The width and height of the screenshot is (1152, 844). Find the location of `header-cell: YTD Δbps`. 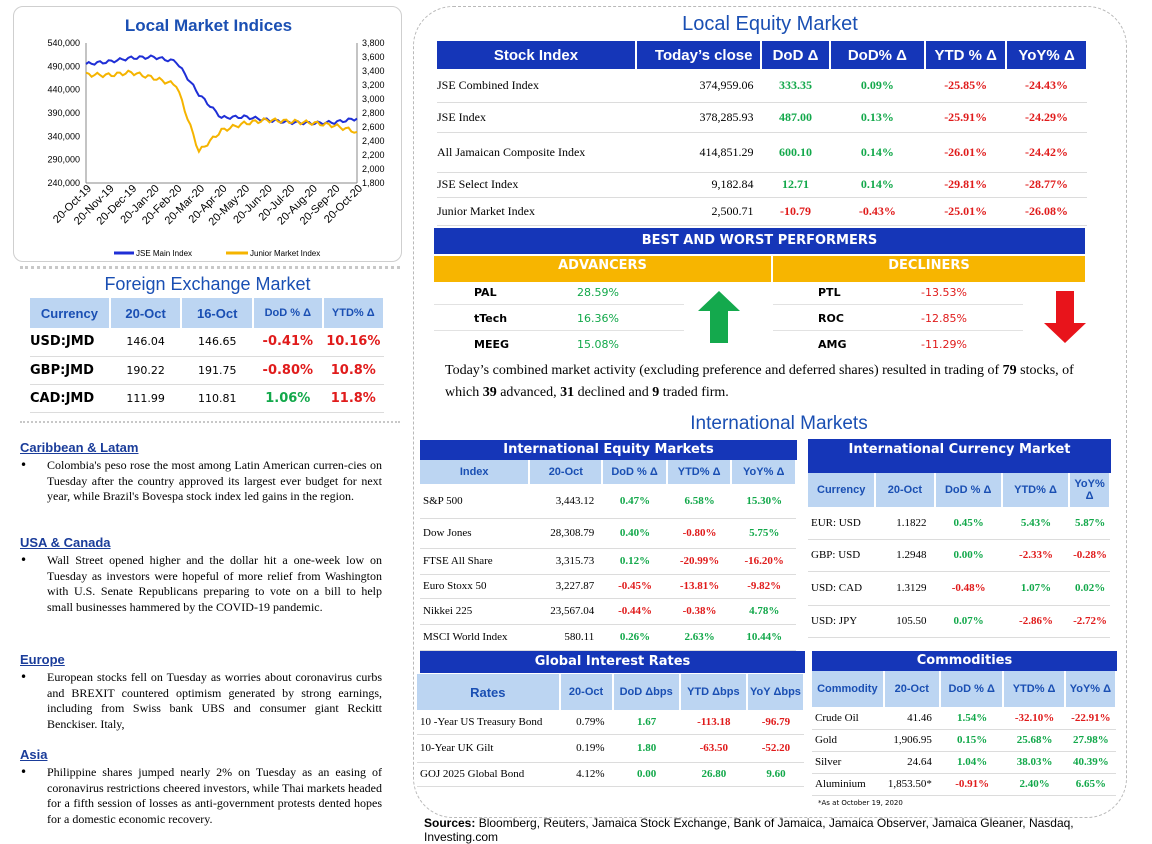

header-cell: YTD Δbps is located at coordinates (713, 692).